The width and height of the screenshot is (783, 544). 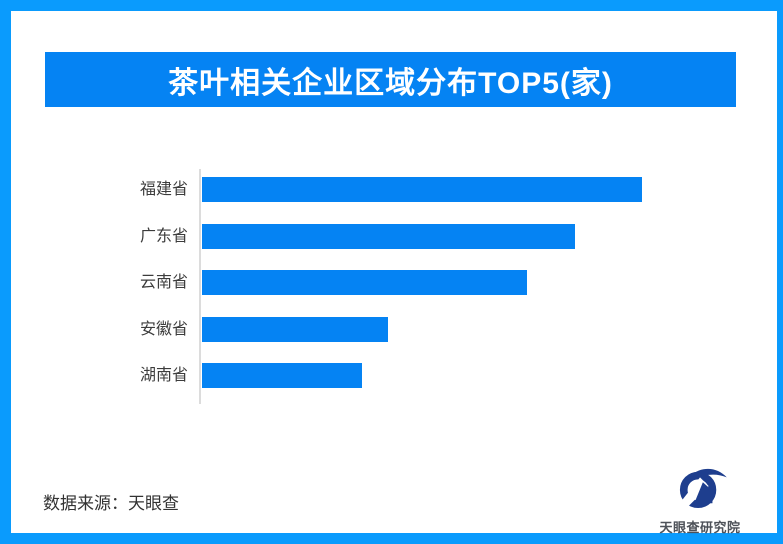 What do you see at coordinates (163, 236) in the screenshot?
I see `category-label-guangdong: 广东省` at bounding box center [163, 236].